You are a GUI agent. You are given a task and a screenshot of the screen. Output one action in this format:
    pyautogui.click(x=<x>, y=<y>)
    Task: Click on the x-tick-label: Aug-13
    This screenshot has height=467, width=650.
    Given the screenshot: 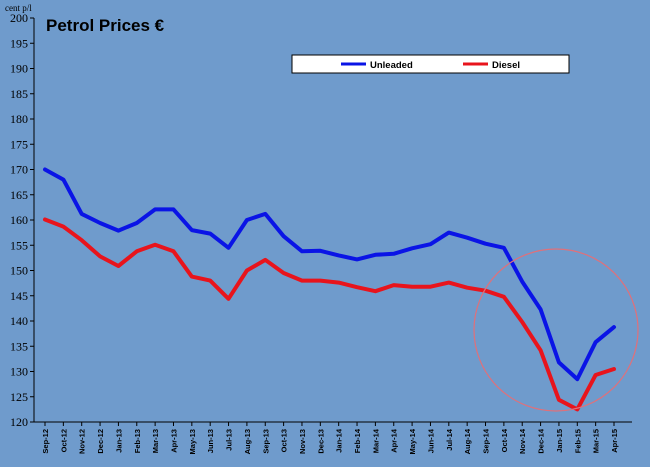 What is the action you would take?
    pyautogui.click(x=247, y=441)
    